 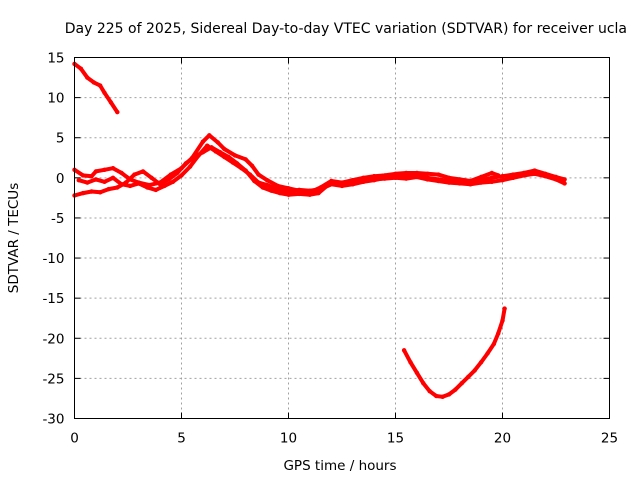 What do you see at coordinates (53, 379) in the screenshot?
I see `y-tick-label: -25` at bounding box center [53, 379].